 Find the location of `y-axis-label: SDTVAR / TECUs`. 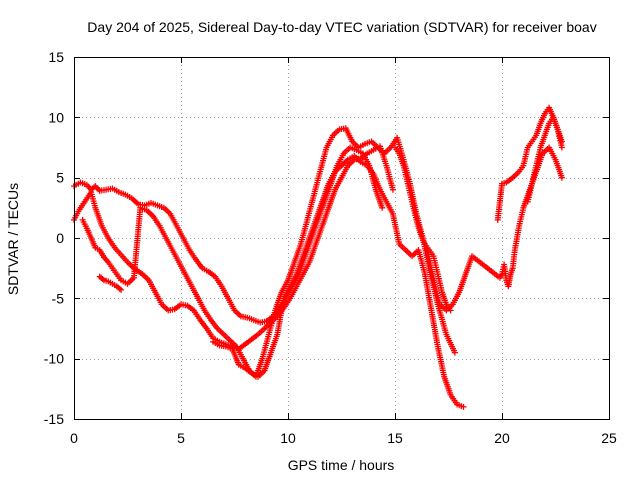

y-axis-label: SDTVAR / TECUs is located at coordinates (13, 239).